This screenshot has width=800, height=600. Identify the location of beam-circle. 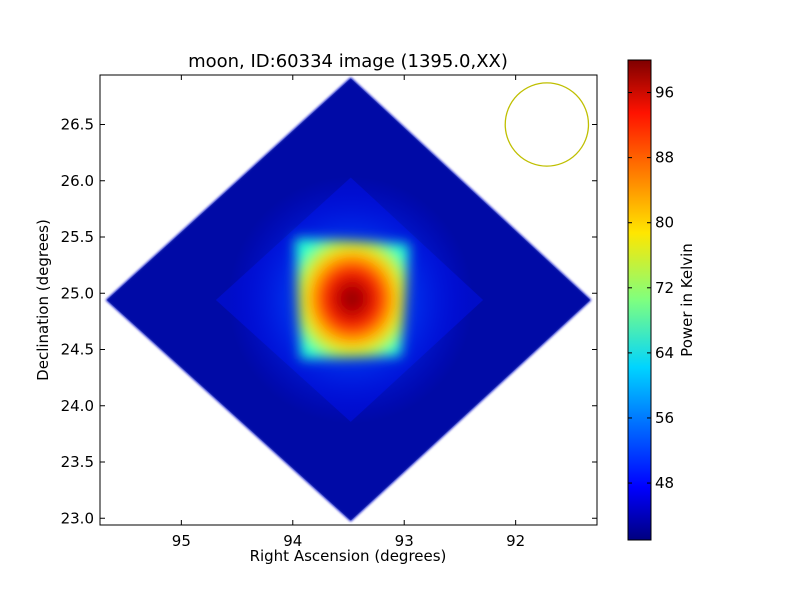
(547, 124).